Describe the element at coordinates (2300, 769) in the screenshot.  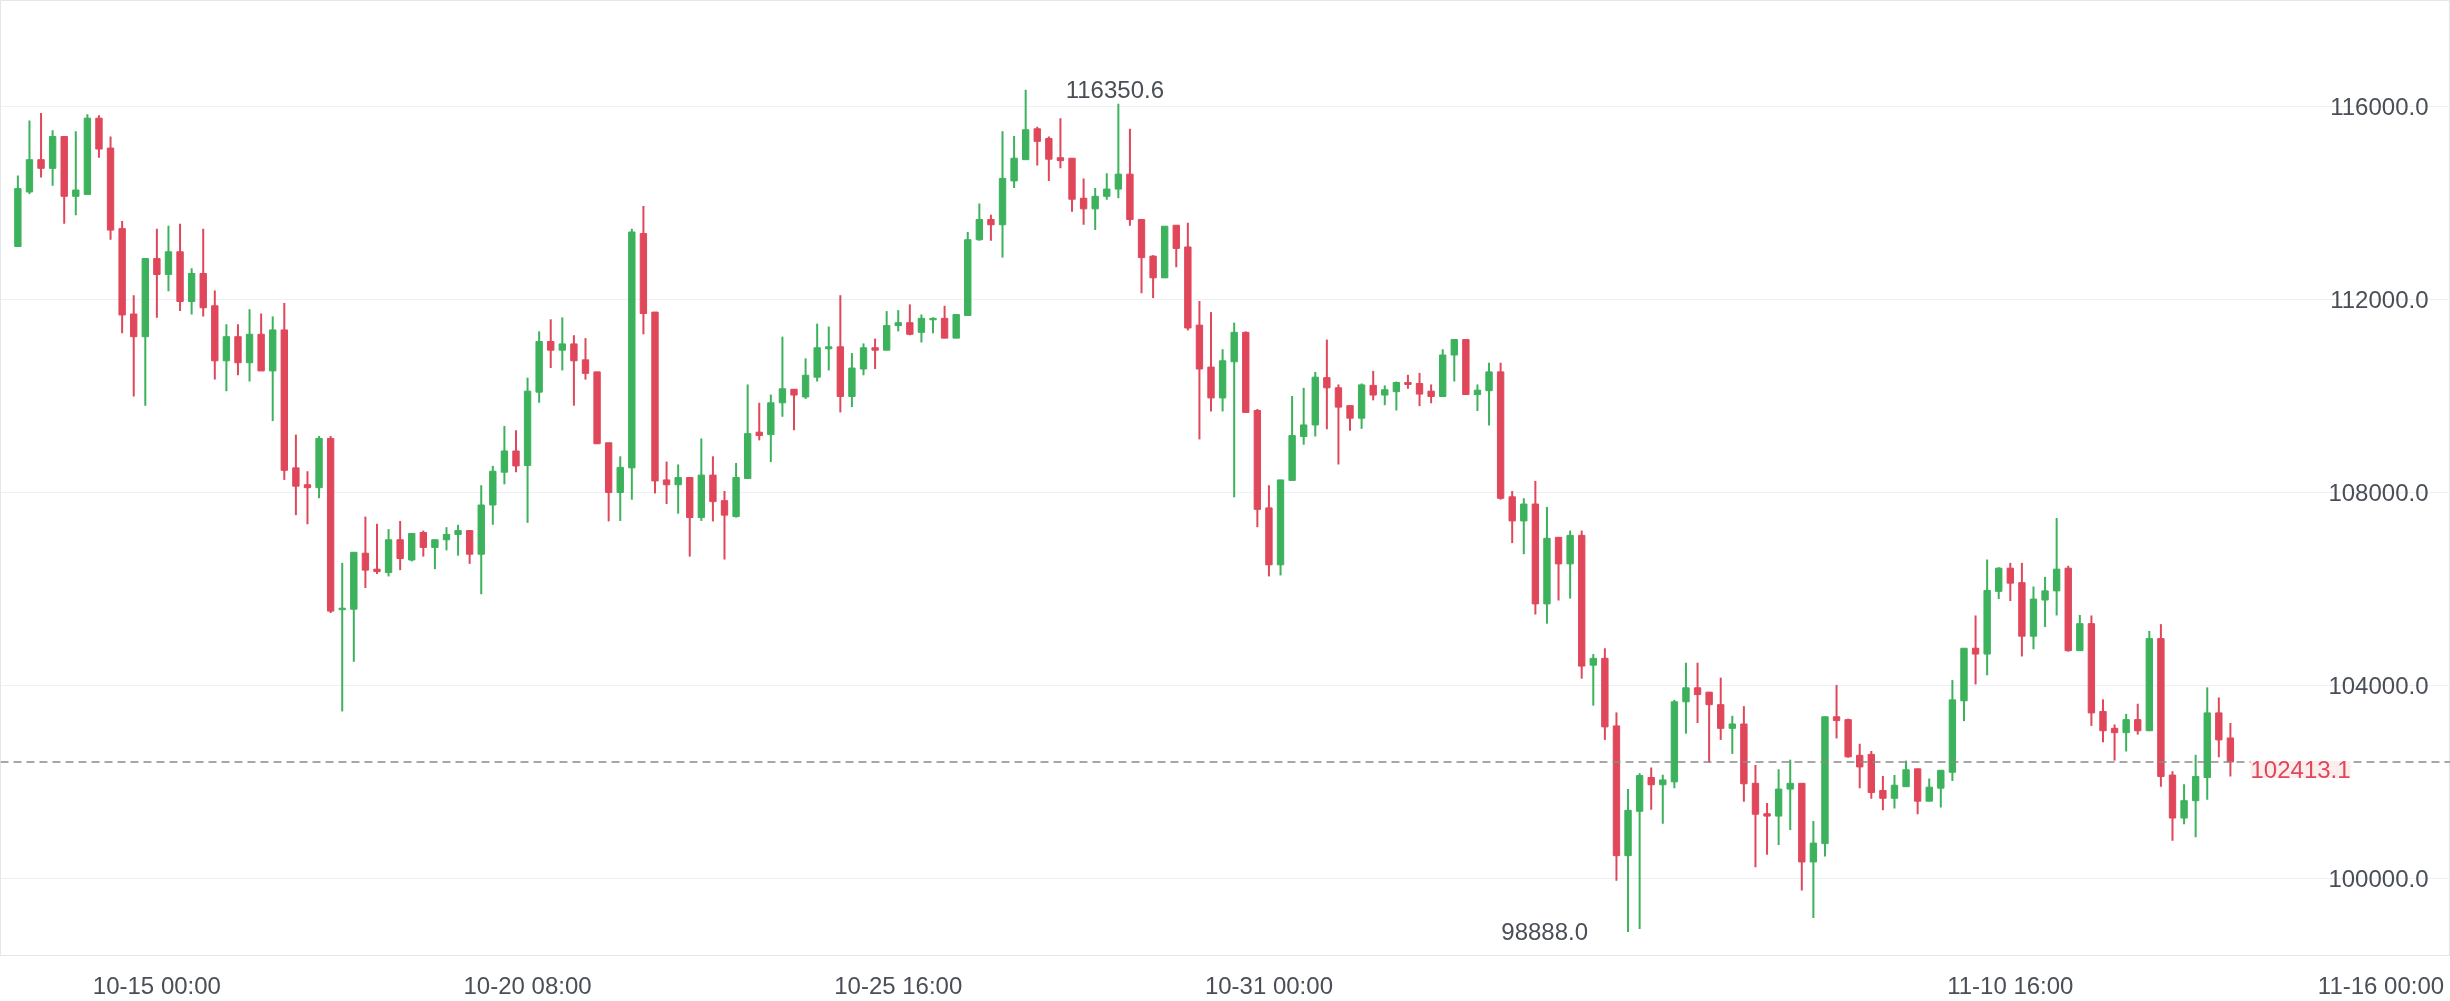
I see `ref-line-label: 102413.1` at that location.